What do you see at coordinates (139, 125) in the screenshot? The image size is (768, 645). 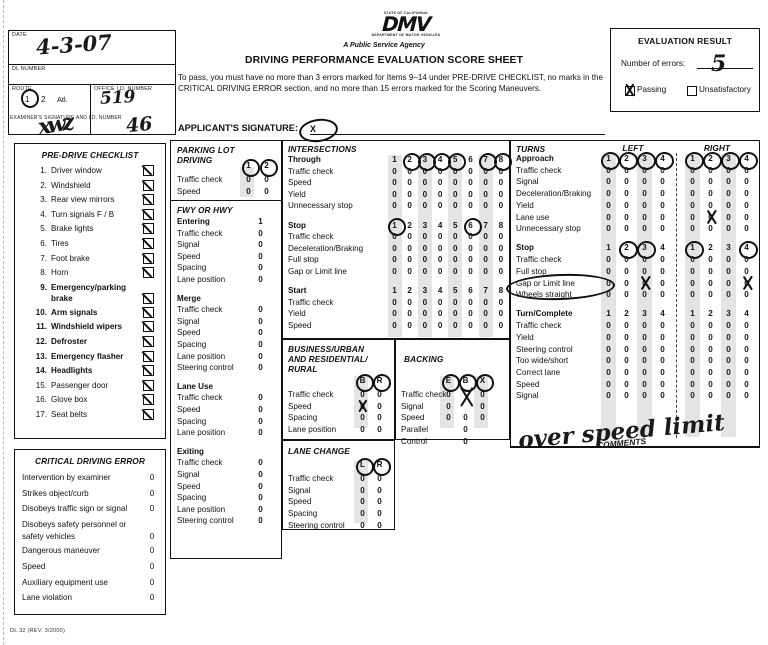 I see `examiner-id-value: 46` at bounding box center [139, 125].